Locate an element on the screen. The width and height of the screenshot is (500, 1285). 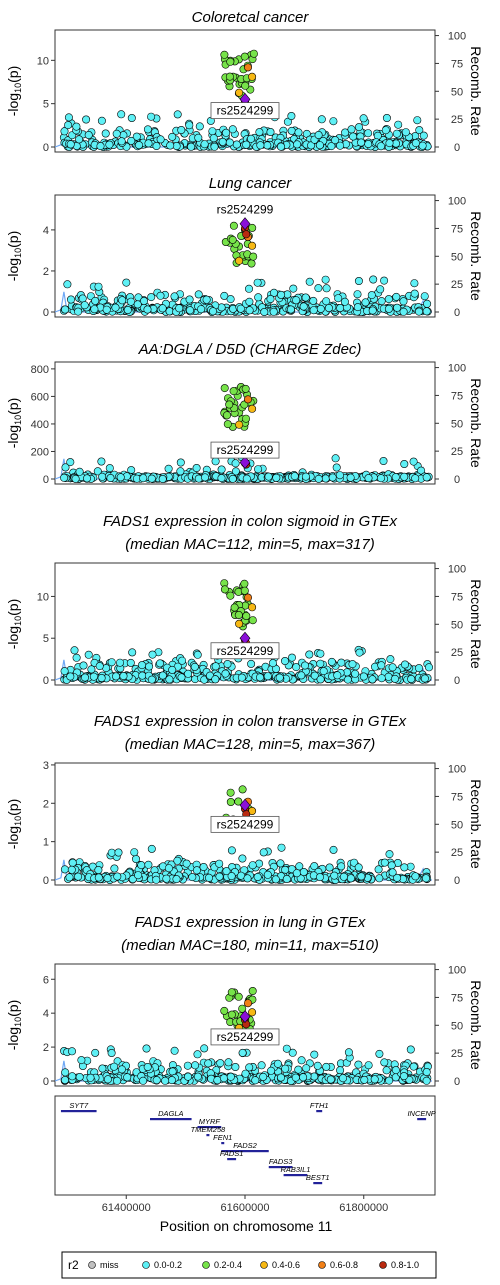
y-axis-title: -log10(p) is located at coordinates (14, 256).